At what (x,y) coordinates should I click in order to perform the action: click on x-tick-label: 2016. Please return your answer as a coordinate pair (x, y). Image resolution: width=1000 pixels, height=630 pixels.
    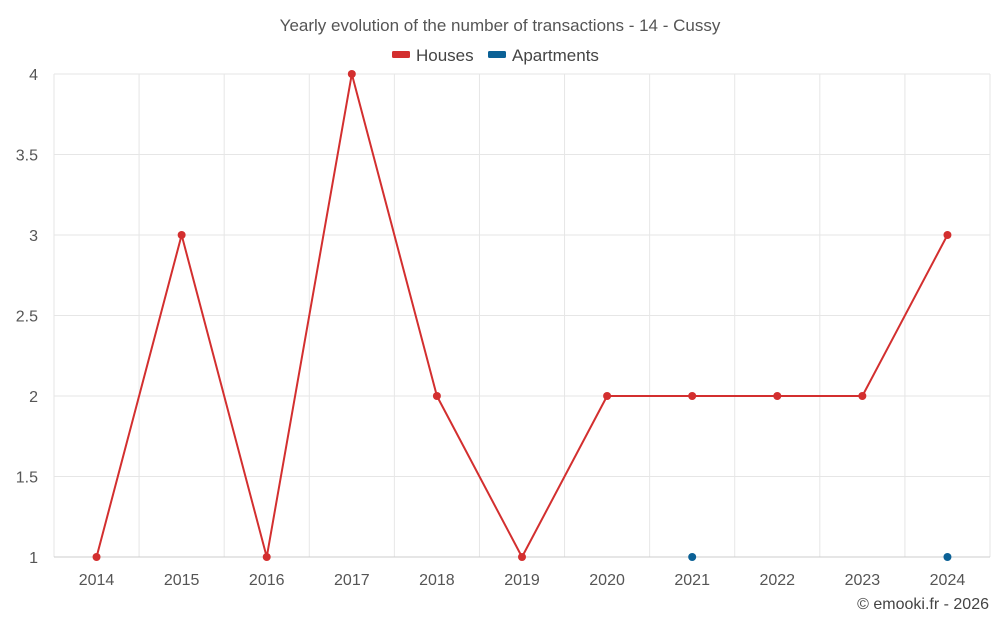
    Looking at the image, I should click on (267, 580).